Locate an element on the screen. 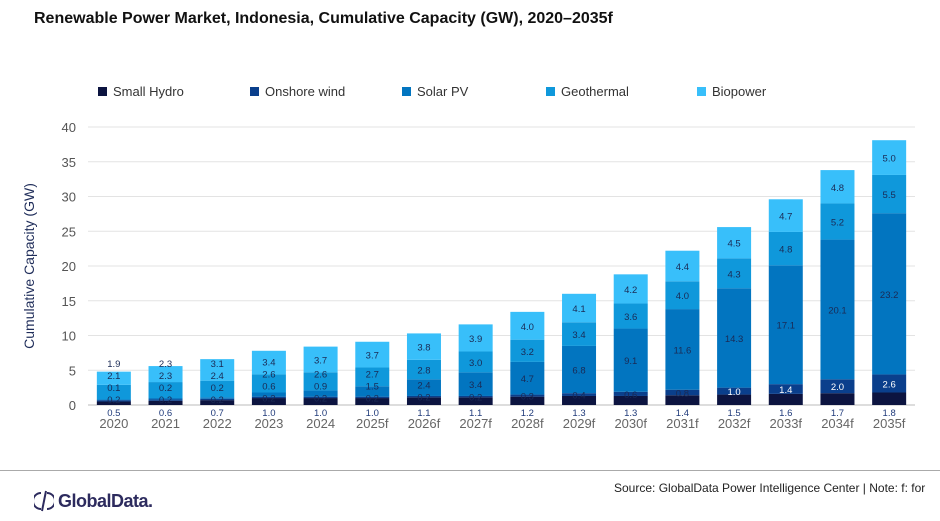 The image size is (940, 521). legend-item: Geothermal is located at coordinates (587, 91).